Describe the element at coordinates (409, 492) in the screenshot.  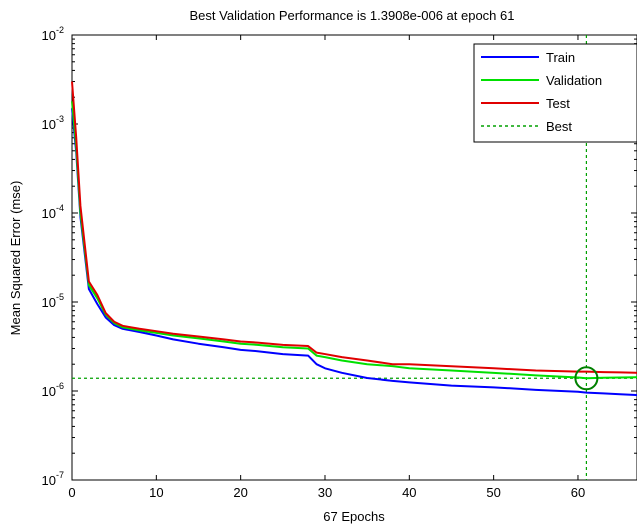
I see `x-tick-label: 40` at that location.